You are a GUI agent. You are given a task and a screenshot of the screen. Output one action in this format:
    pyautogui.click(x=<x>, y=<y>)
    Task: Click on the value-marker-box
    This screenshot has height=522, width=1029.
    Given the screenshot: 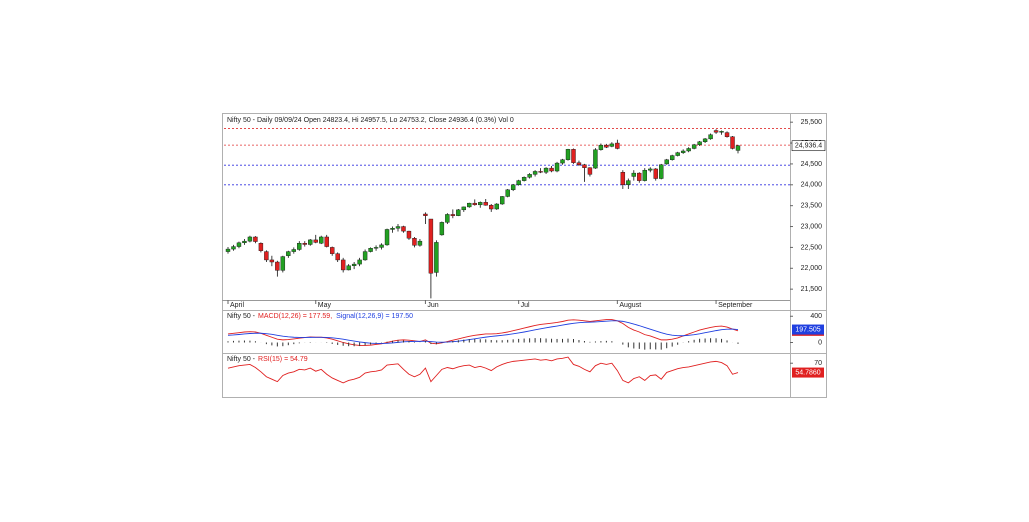 What is the action you would take?
    pyautogui.click(x=808, y=372)
    